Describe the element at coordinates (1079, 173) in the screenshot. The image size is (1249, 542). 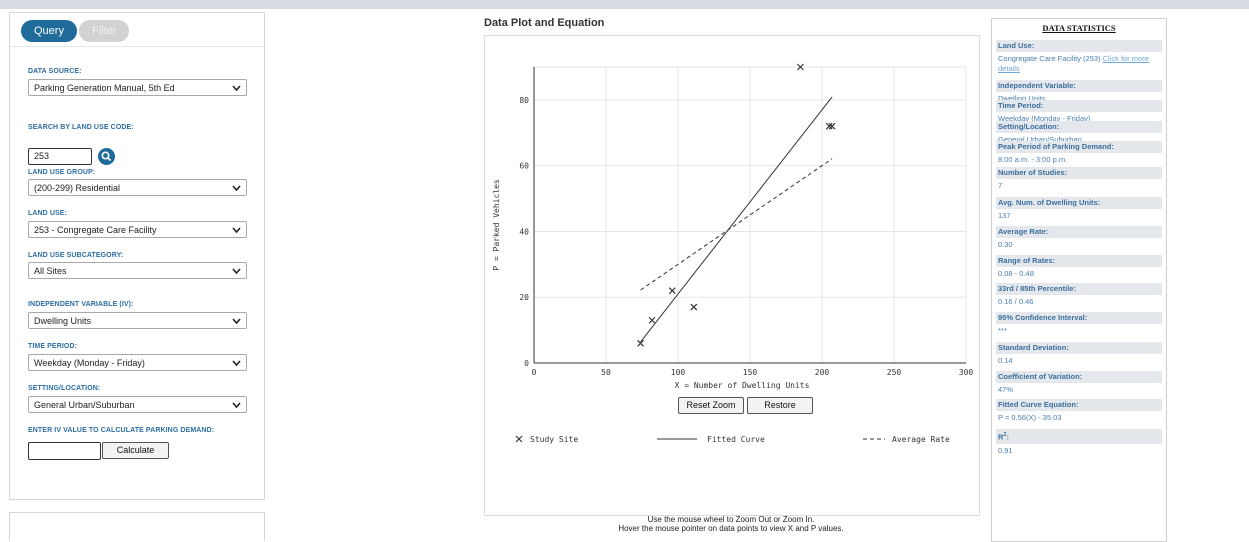
I see `stat-label: Number of Studies:` at that location.